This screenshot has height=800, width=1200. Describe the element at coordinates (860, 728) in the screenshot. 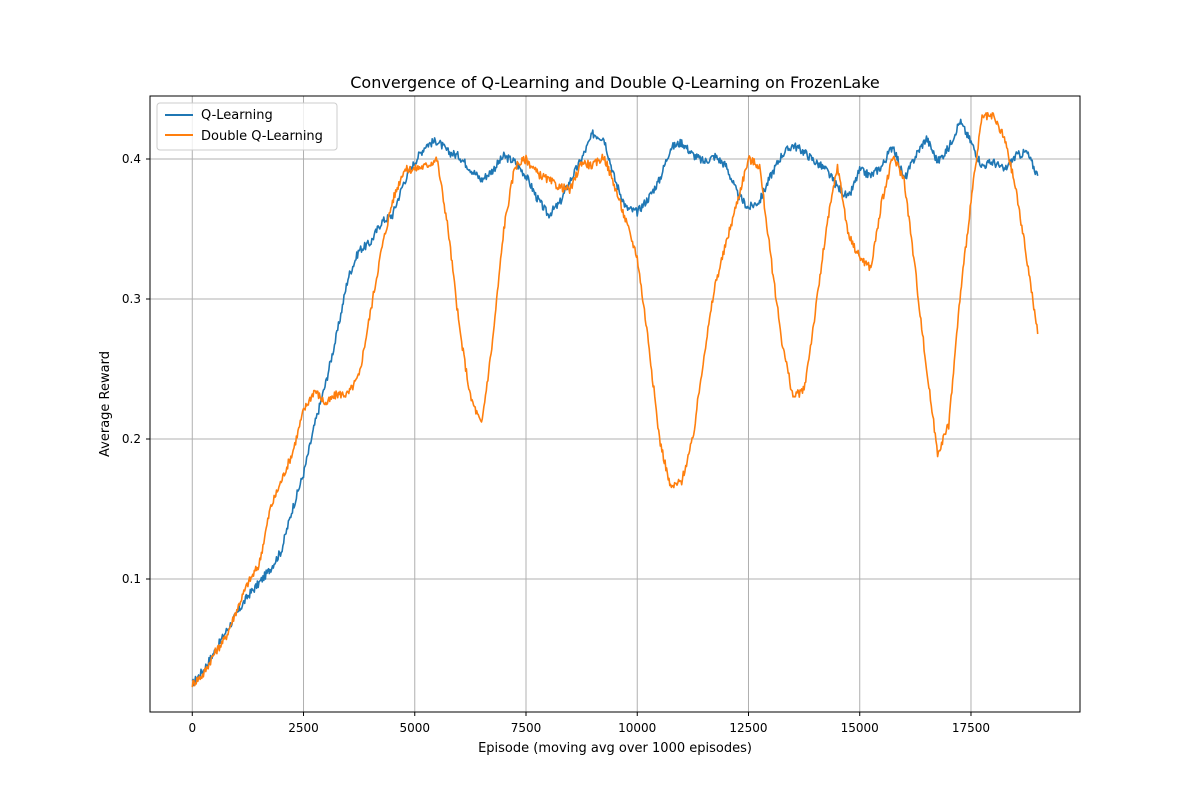

I see `x-tick-label: 15000` at that location.